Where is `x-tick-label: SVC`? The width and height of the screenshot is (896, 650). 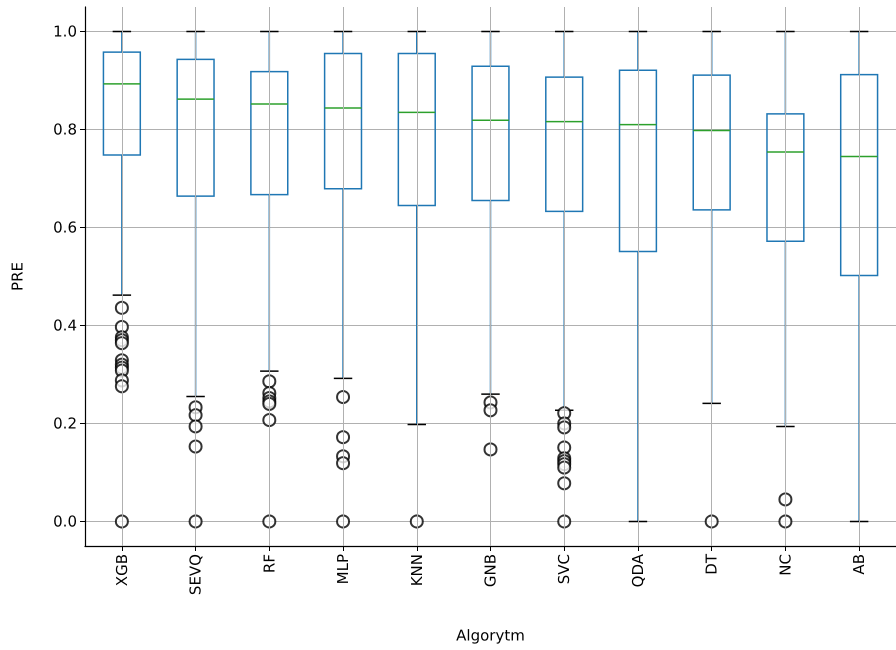 x-tick-label: SVC is located at coordinates (564, 569).